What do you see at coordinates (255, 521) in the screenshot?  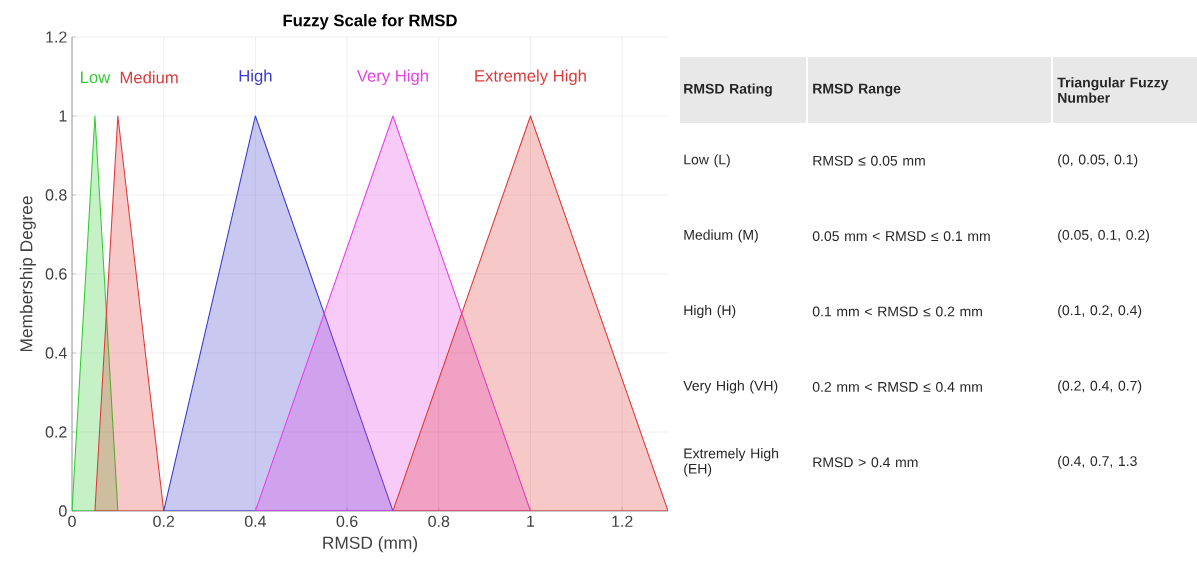 I see `x-tick-label: 0.4` at bounding box center [255, 521].